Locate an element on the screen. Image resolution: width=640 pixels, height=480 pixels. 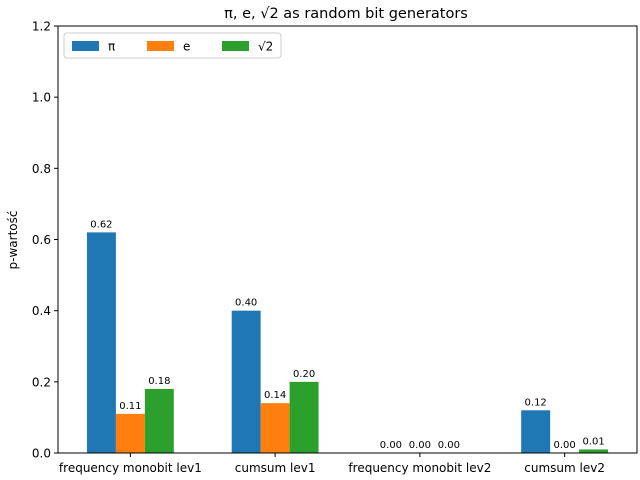
x-tick-label: cumsum lev2 is located at coordinates (564, 468).